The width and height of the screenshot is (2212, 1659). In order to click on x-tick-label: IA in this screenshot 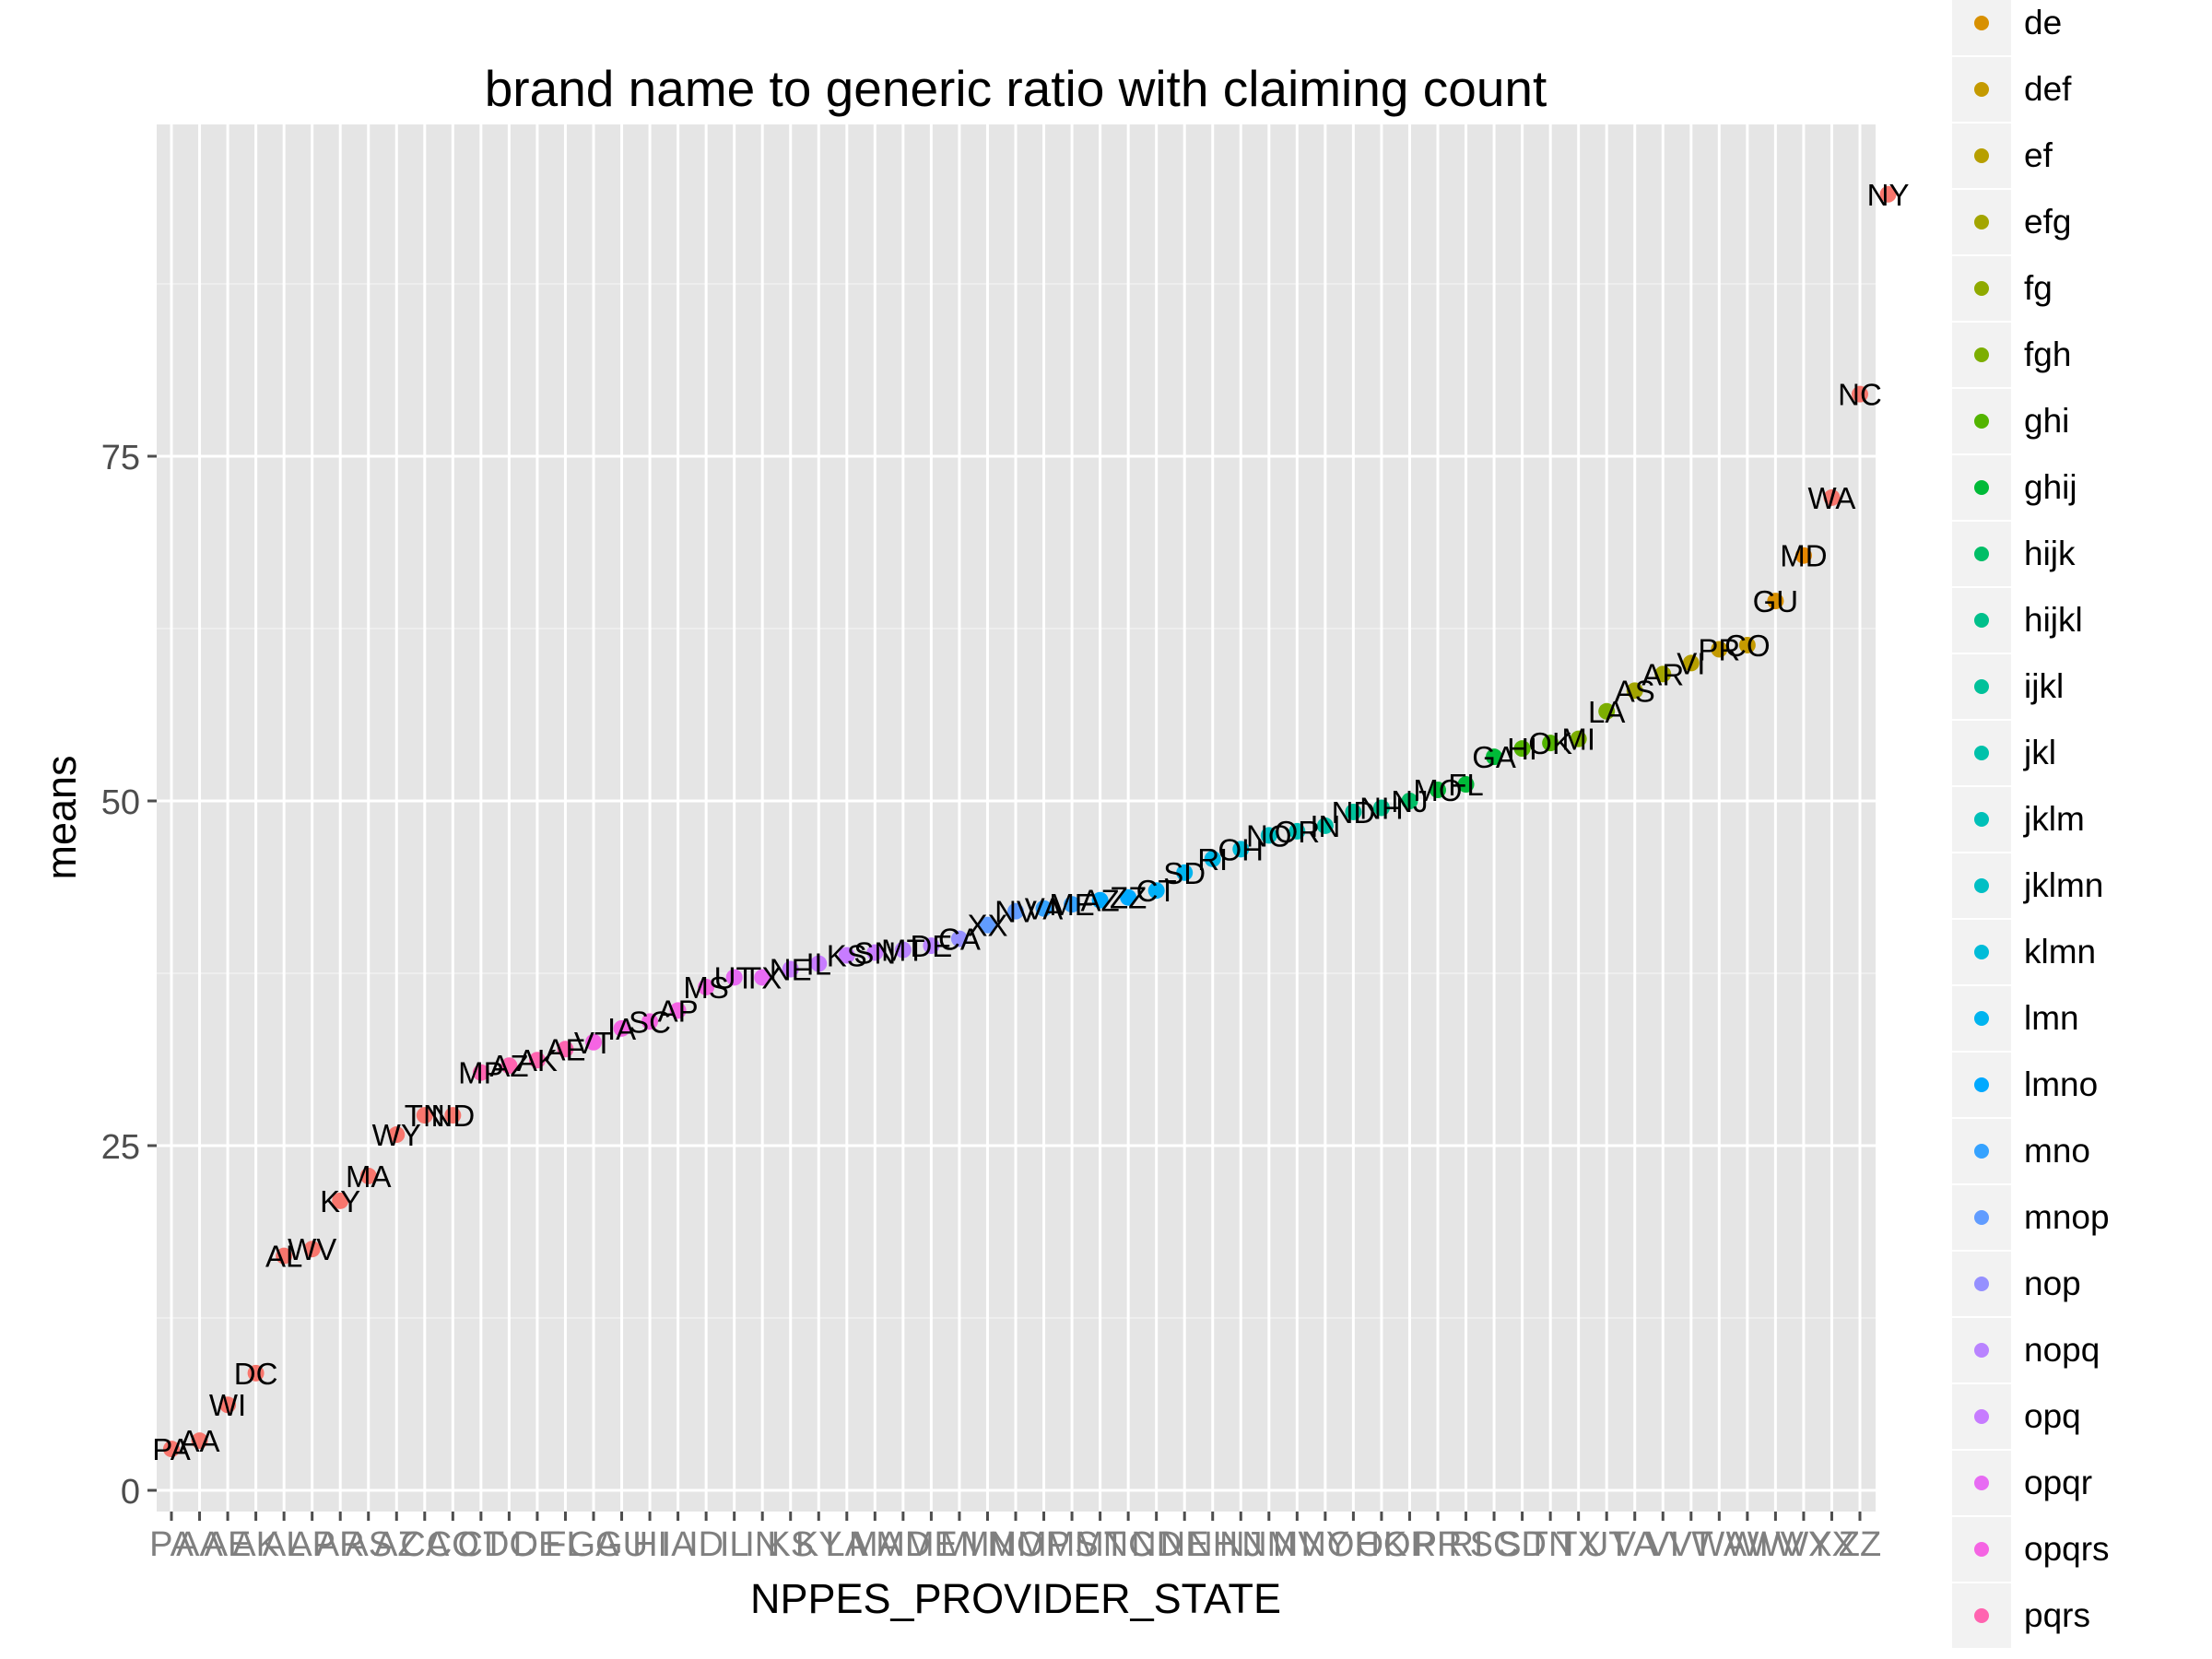, I will do `click(679, 1544)`.